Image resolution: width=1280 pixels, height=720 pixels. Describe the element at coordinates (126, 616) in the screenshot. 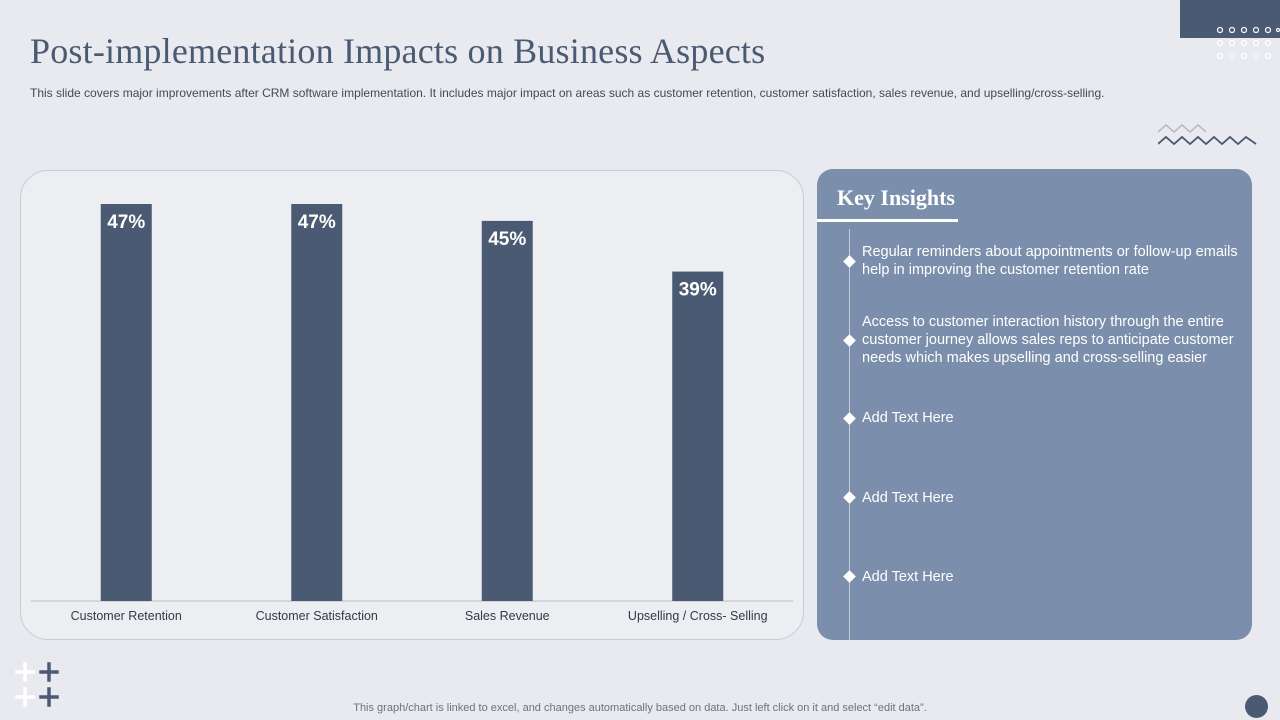

I see `x-tick-label: Customer Retention` at that location.